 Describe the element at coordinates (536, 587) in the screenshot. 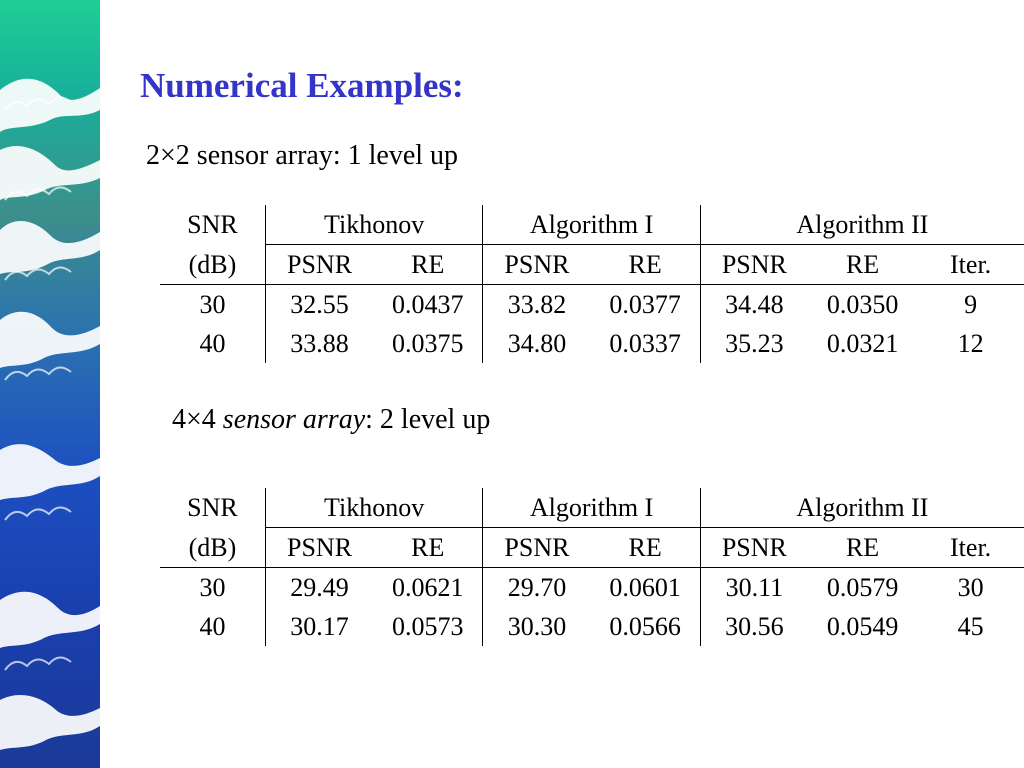

I see `cell-a1-psnr: 29.70` at that location.